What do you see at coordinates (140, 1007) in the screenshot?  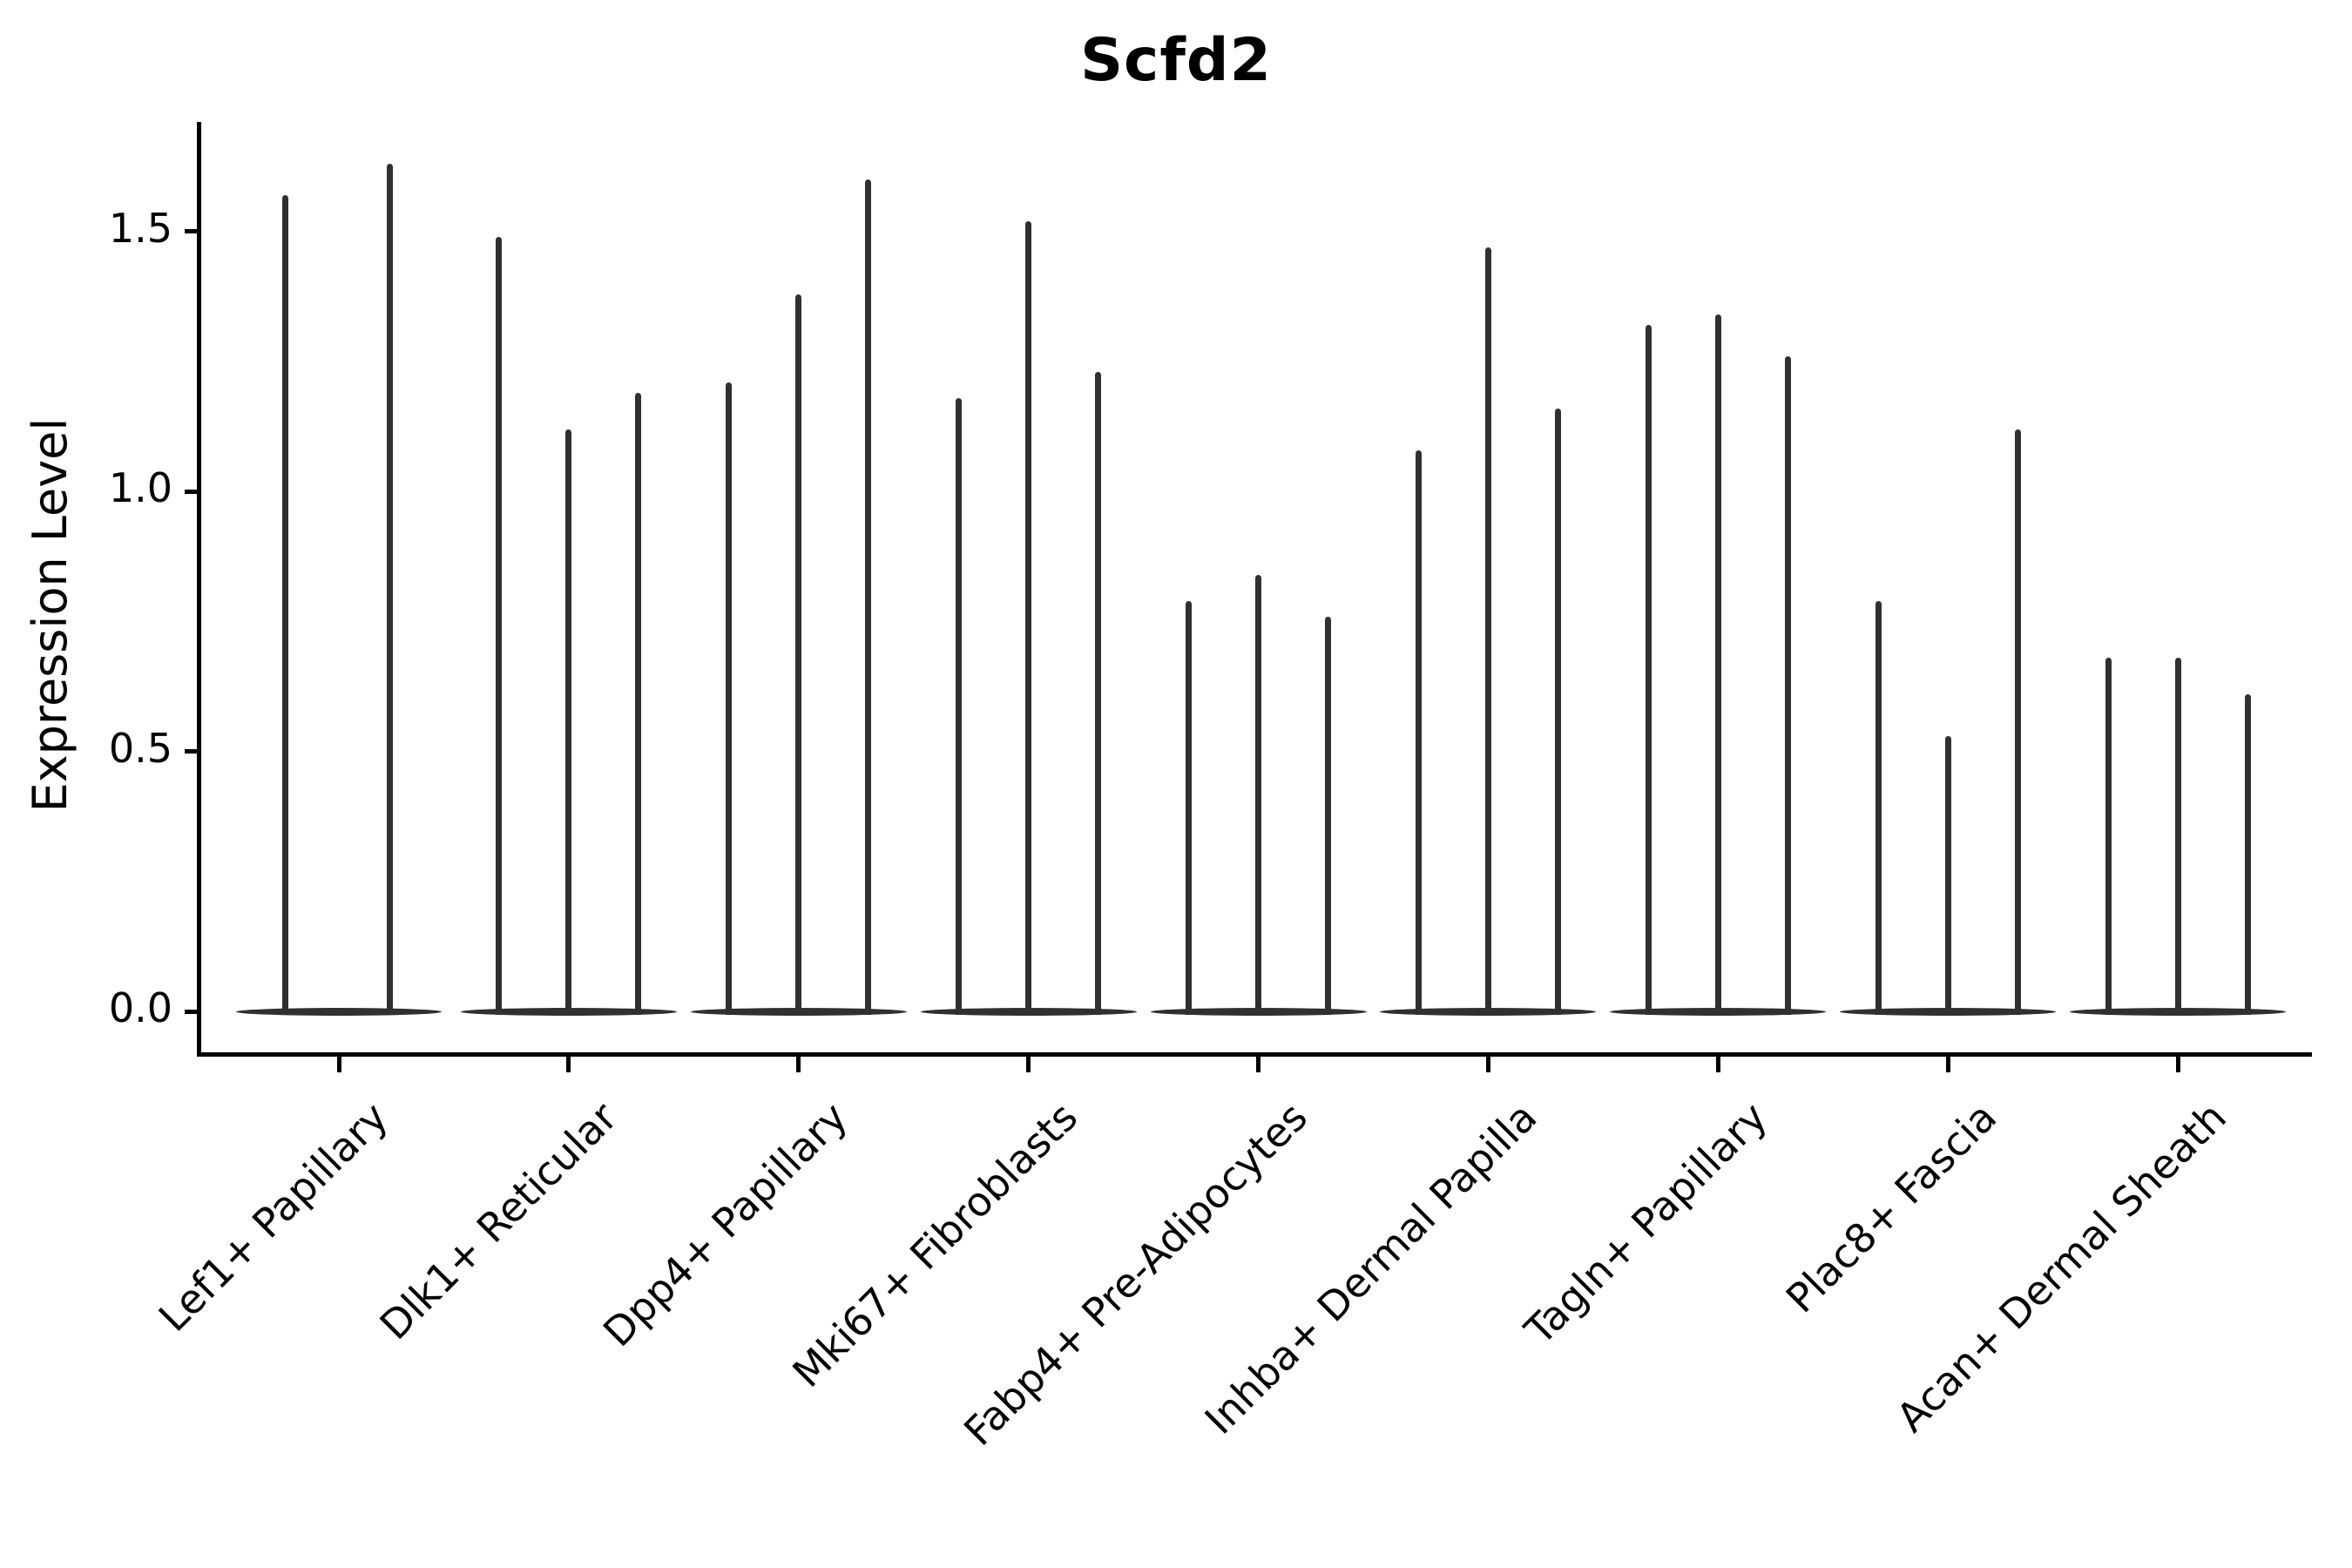 I see `y-tick-label: 0.0` at bounding box center [140, 1007].